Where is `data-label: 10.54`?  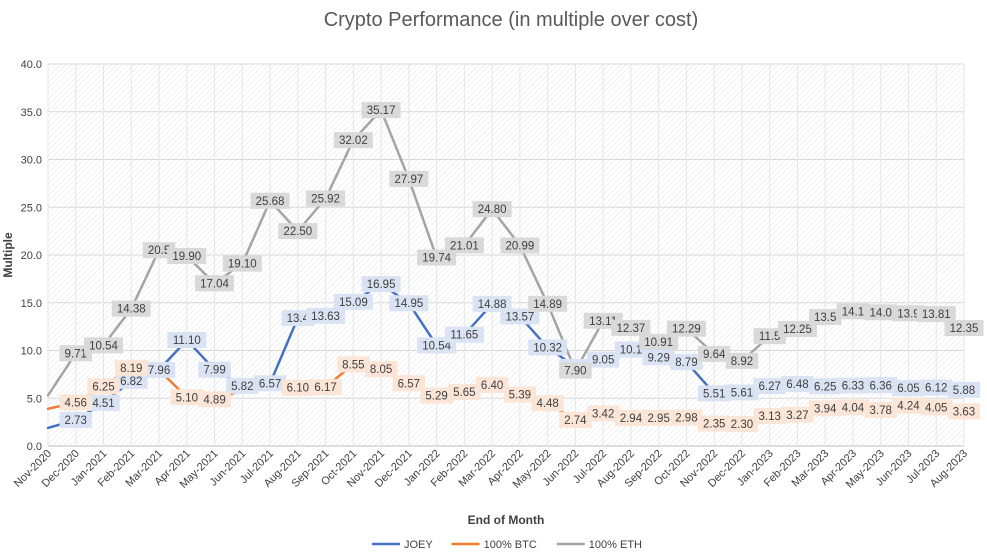 data-label: 10.54 is located at coordinates (103, 346).